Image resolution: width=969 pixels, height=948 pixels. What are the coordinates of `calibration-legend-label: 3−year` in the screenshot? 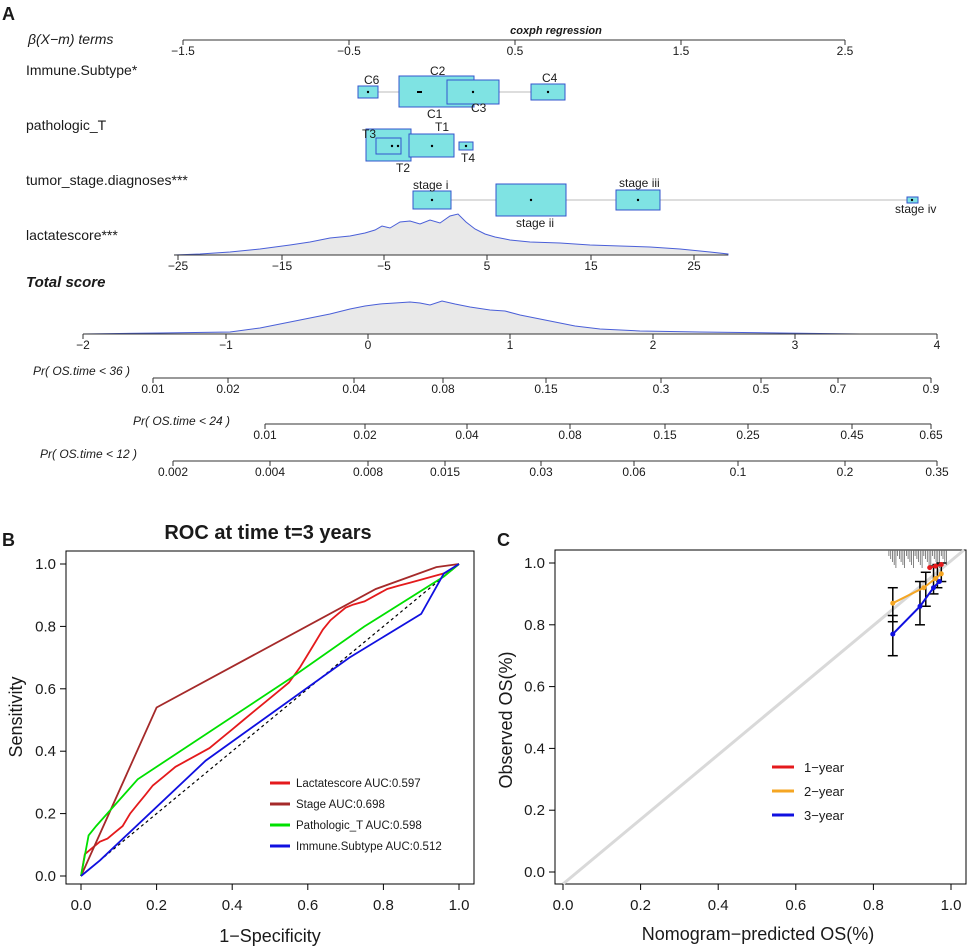 It's located at (824, 815).